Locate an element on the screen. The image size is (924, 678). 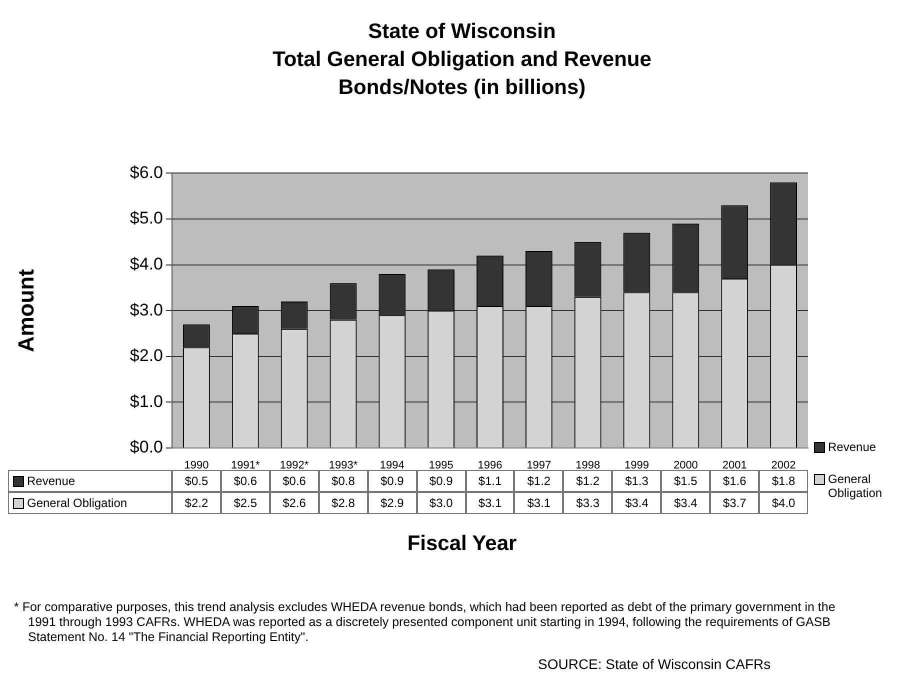
data-label: $0.5 is located at coordinates (196, 481).